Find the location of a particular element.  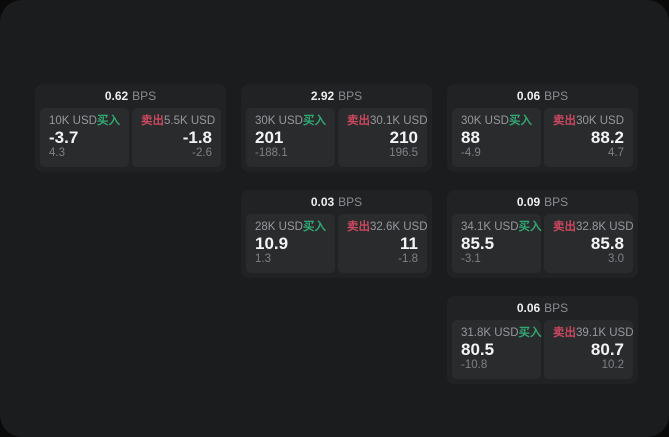

sell-notional: 39.1K USD is located at coordinates (605, 333).